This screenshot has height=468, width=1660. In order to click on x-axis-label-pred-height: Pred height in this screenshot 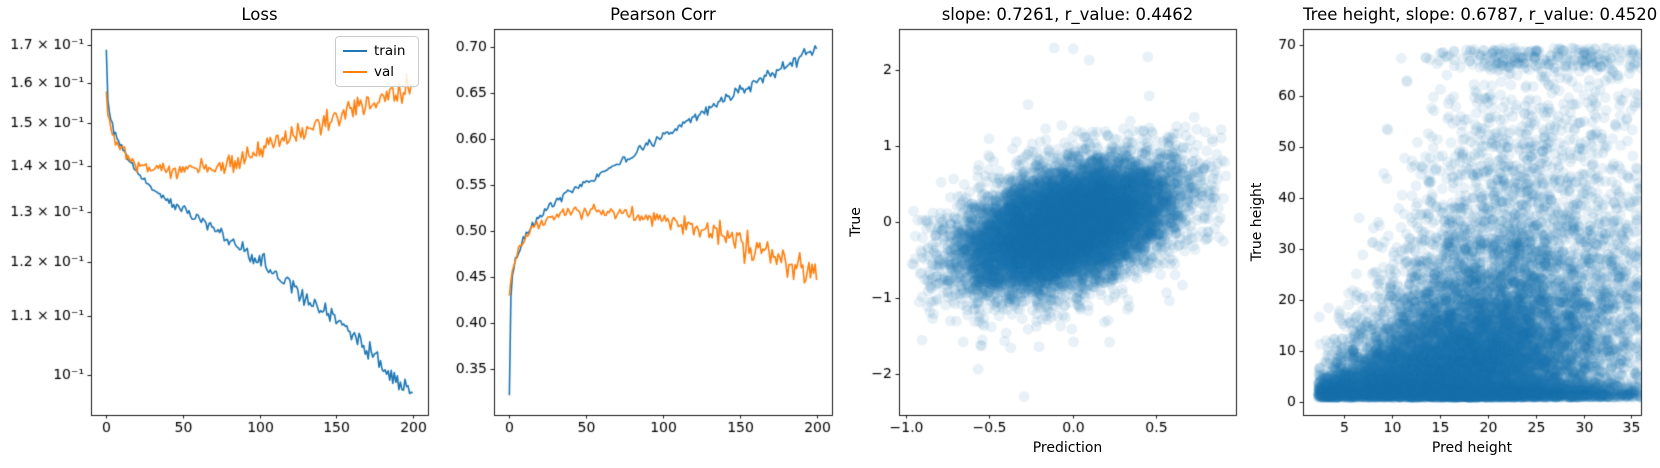, I will do `click(1472, 448)`.